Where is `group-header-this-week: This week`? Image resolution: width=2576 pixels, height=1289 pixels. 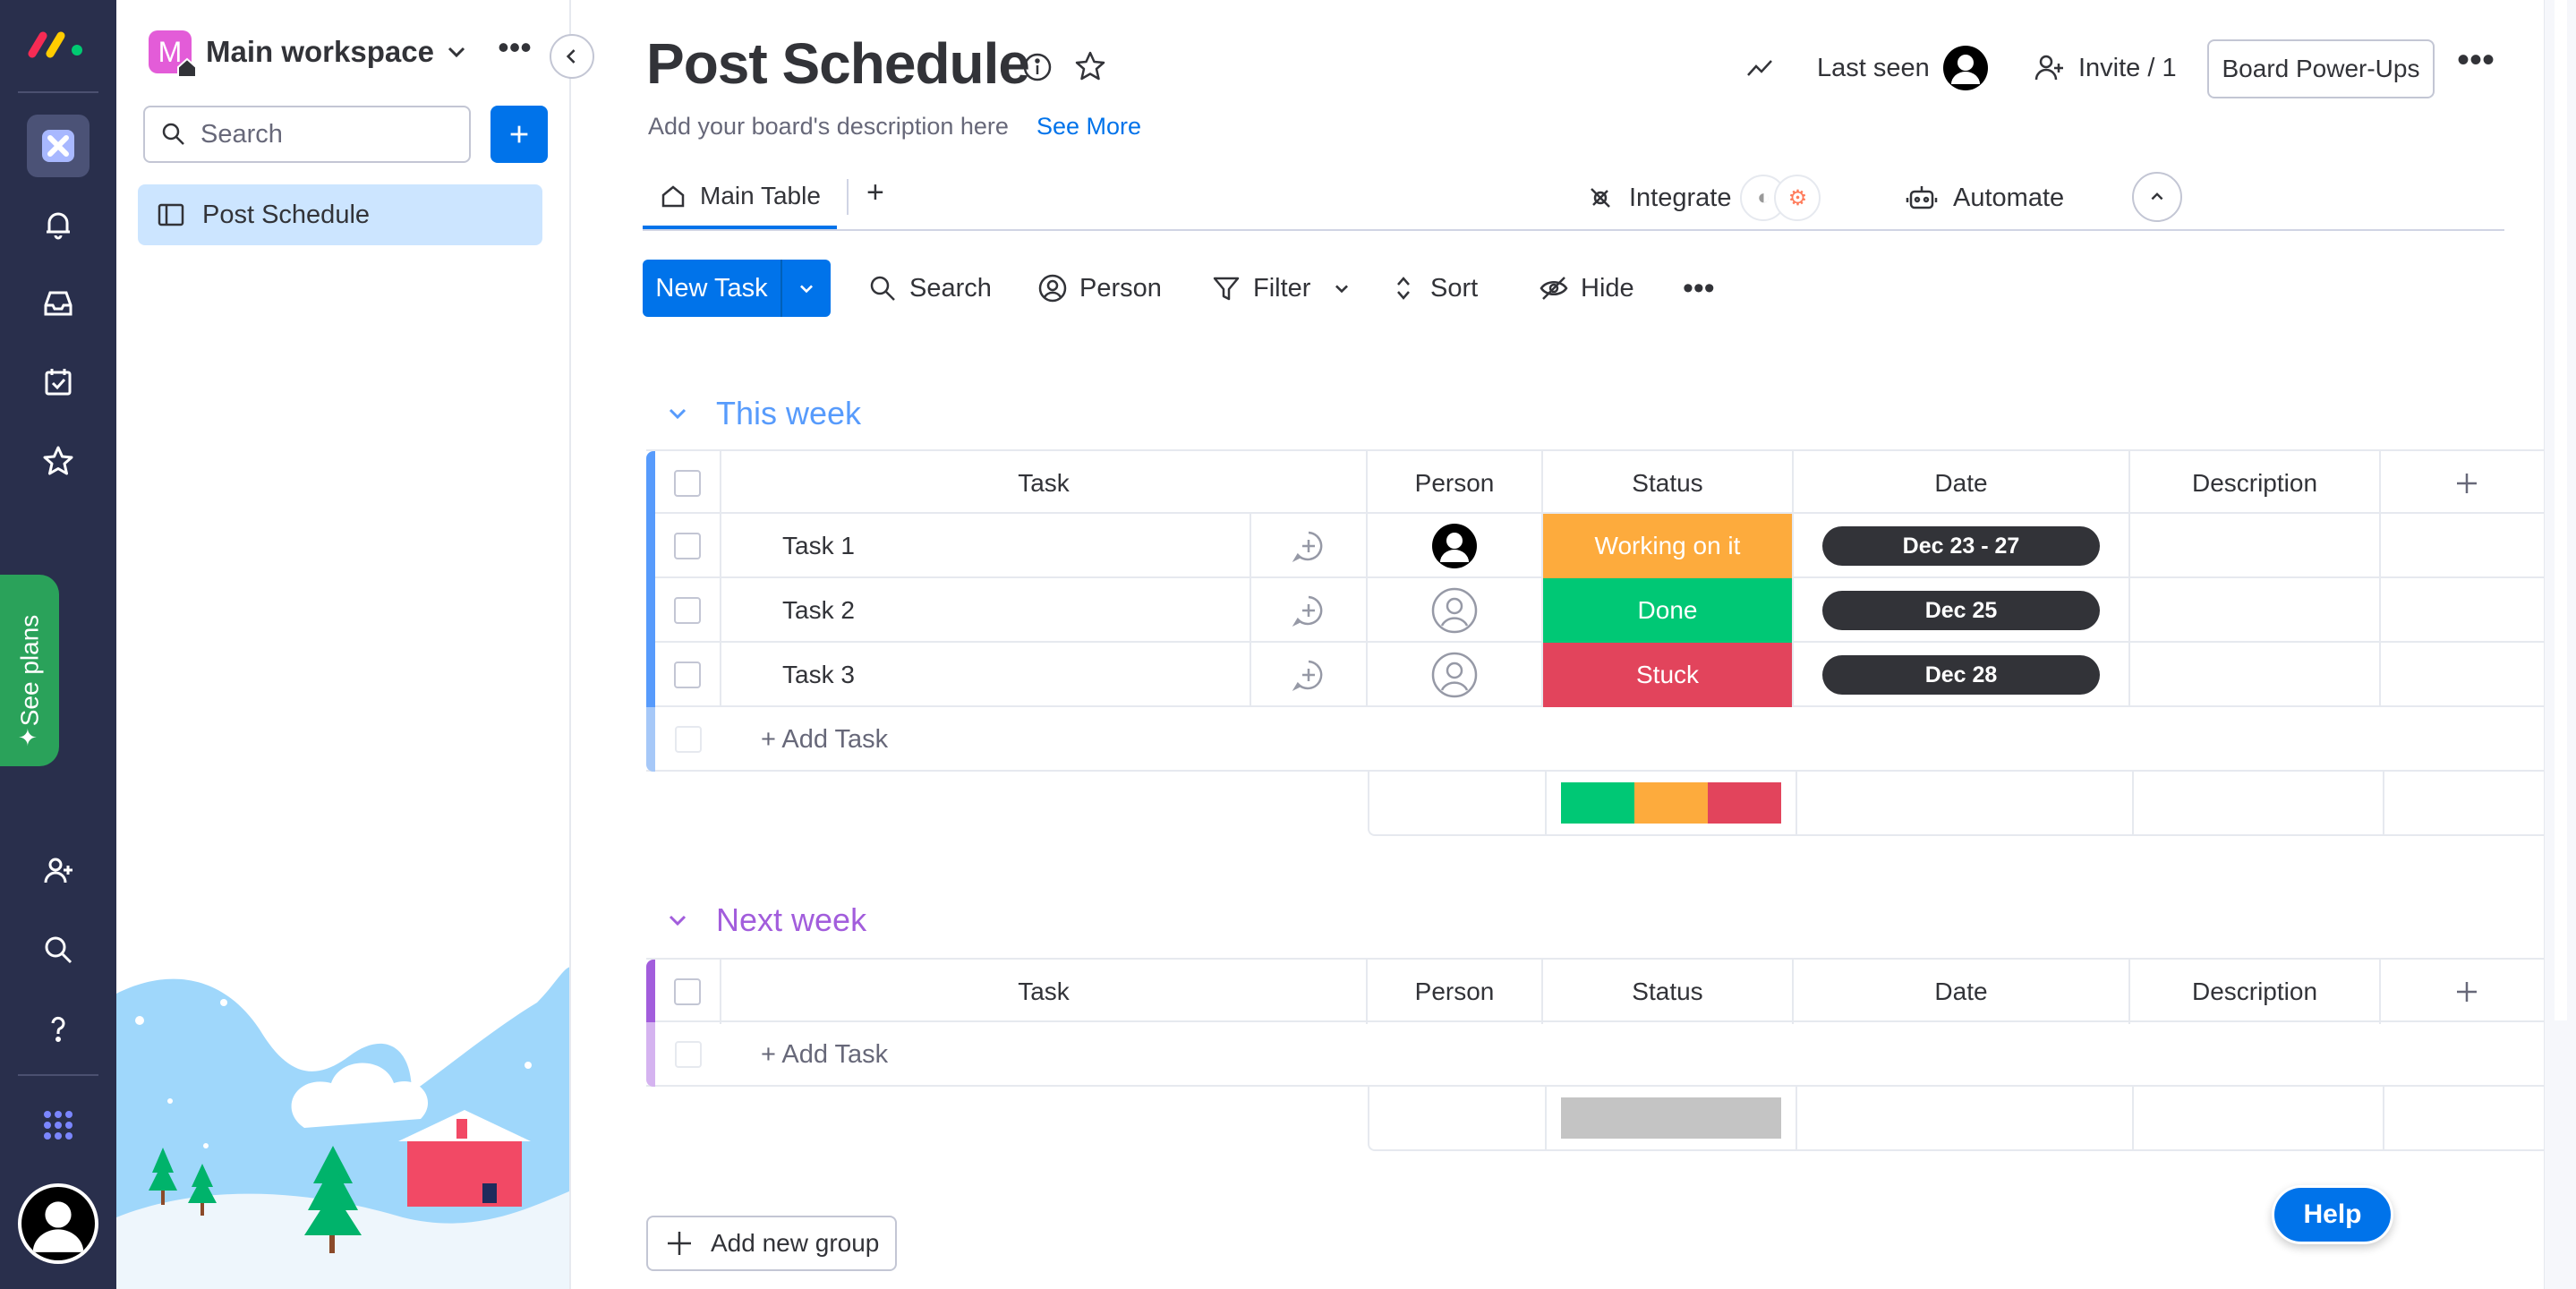
group-header-this-week: This week is located at coordinates (762, 413).